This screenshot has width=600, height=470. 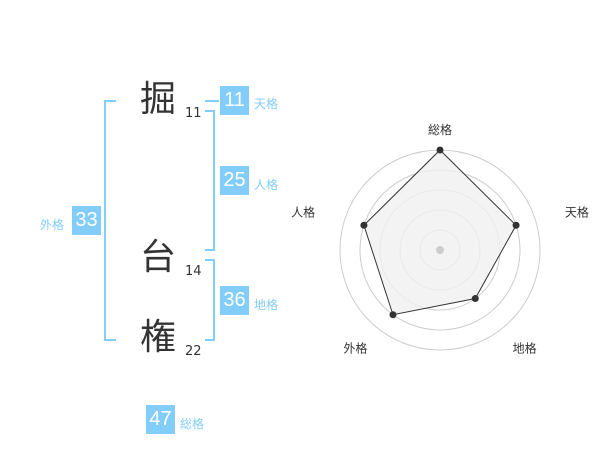 What do you see at coordinates (158, 337) in the screenshot?
I see `kanji-3: 権` at bounding box center [158, 337].